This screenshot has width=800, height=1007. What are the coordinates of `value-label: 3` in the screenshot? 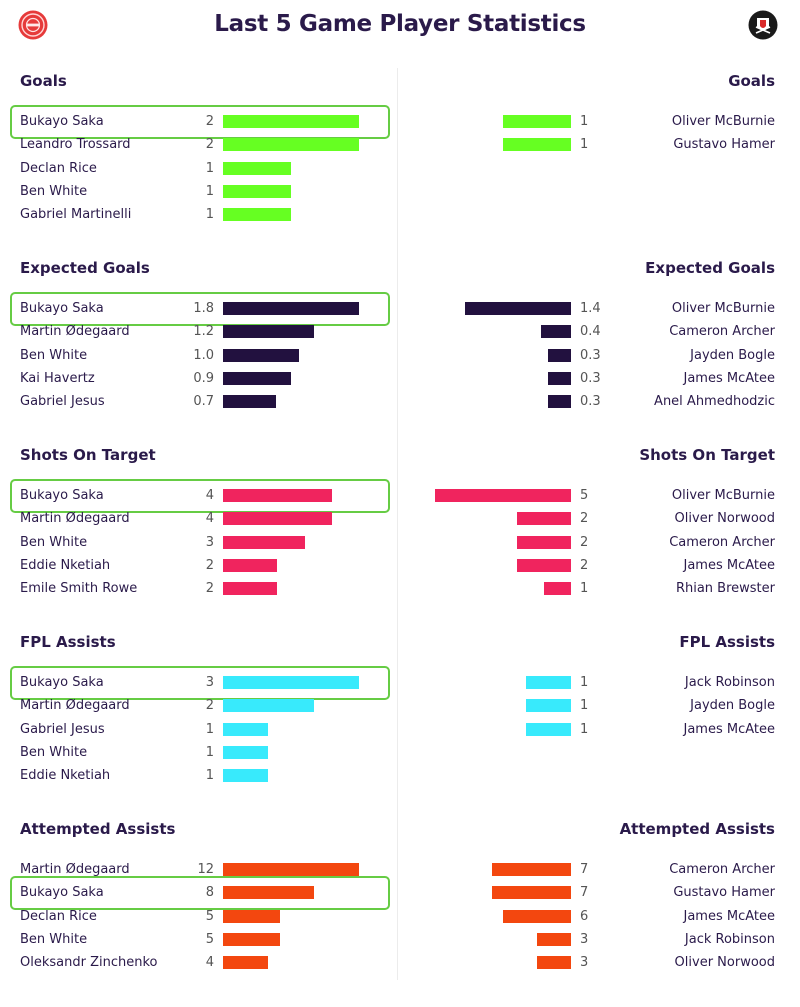 It's located at (209, 542).